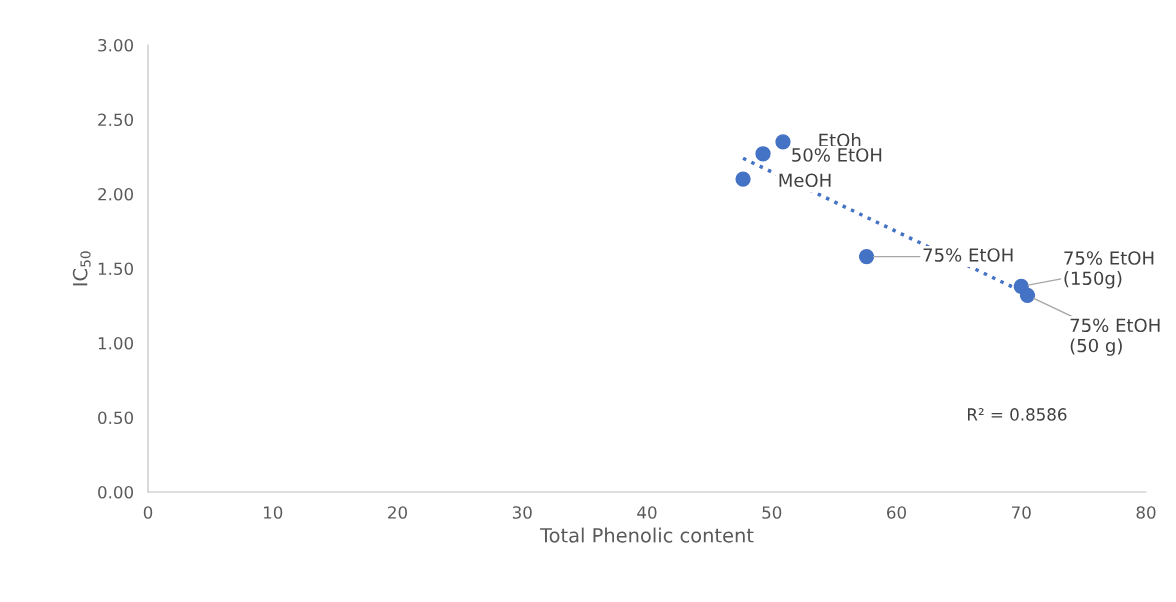 The image size is (1176, 602). What do you see at coordinates (805, 180) in the screenshot?
I see `annotation: MeOH` at bounding box center [805, 180].